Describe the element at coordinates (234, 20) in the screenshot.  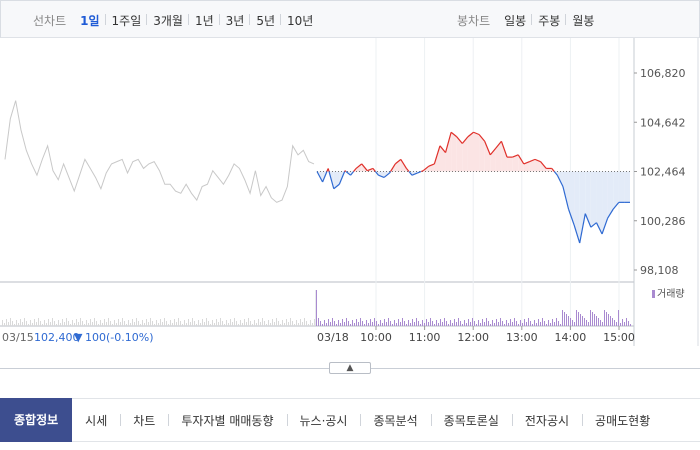
I see `tab-3years: 3년` at that location.